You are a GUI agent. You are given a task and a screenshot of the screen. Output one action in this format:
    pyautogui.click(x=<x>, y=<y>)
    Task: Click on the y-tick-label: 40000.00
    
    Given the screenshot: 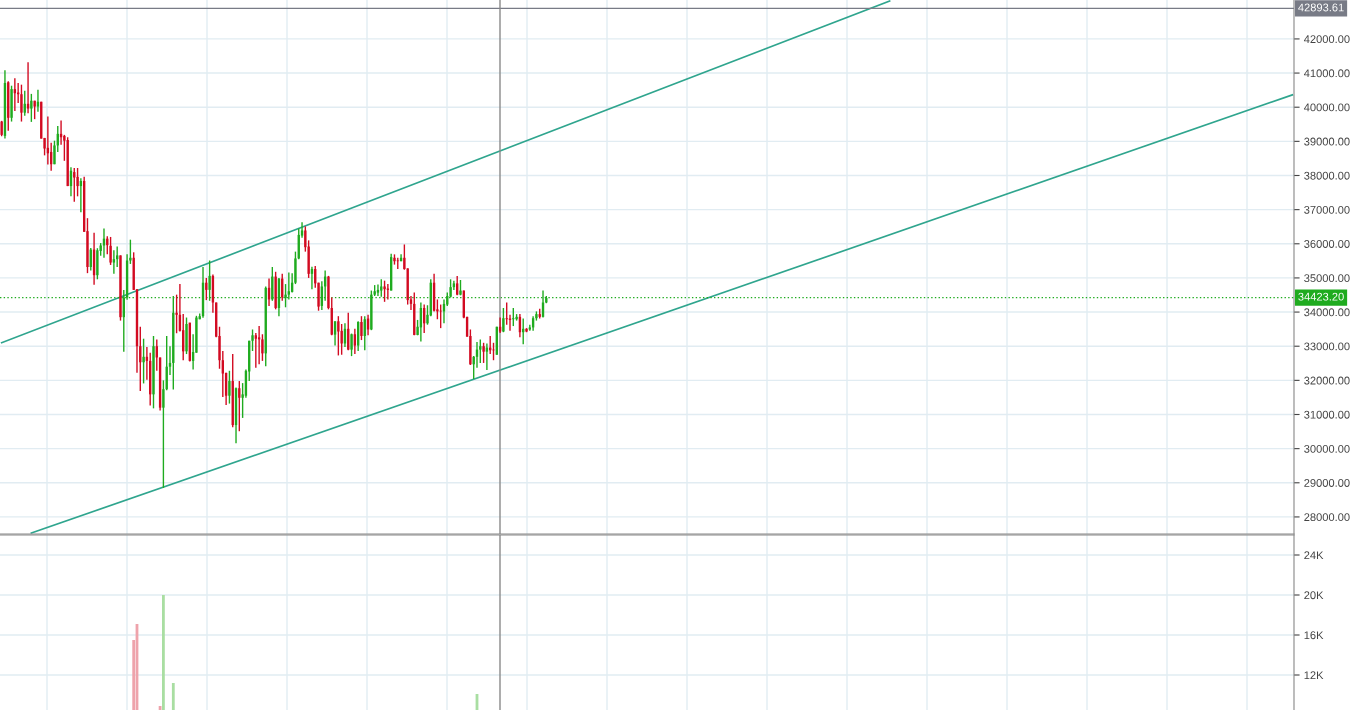 What is the action you would take?
    pyautogui.click(x=1326, y=107)
    